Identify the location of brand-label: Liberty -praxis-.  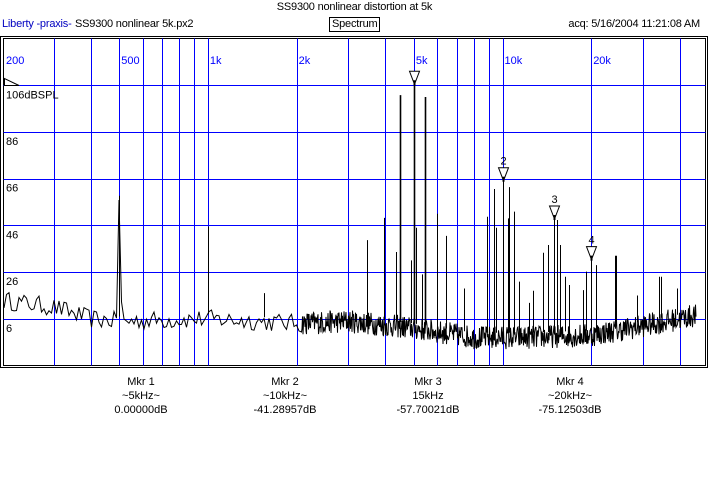
(37, 24).